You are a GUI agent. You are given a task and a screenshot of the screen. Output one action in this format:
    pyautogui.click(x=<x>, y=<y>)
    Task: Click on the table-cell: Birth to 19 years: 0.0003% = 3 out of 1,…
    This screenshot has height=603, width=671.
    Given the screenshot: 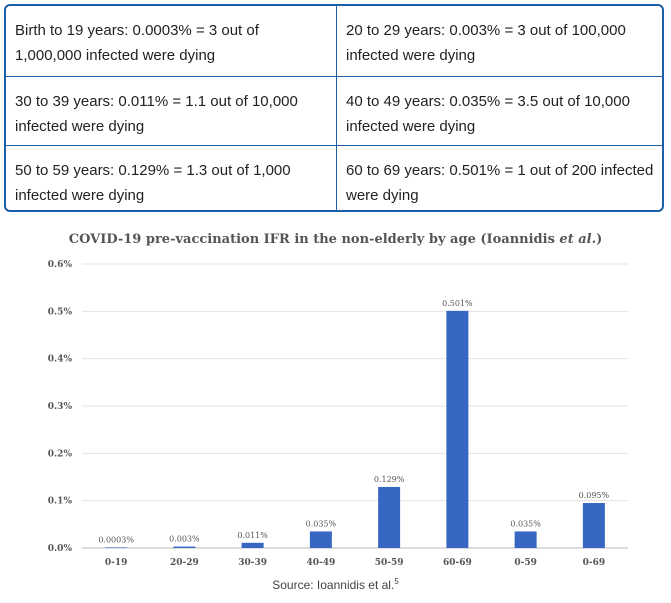 What is the action you would take?
    pyautogui.click(x=171, y=41)
    